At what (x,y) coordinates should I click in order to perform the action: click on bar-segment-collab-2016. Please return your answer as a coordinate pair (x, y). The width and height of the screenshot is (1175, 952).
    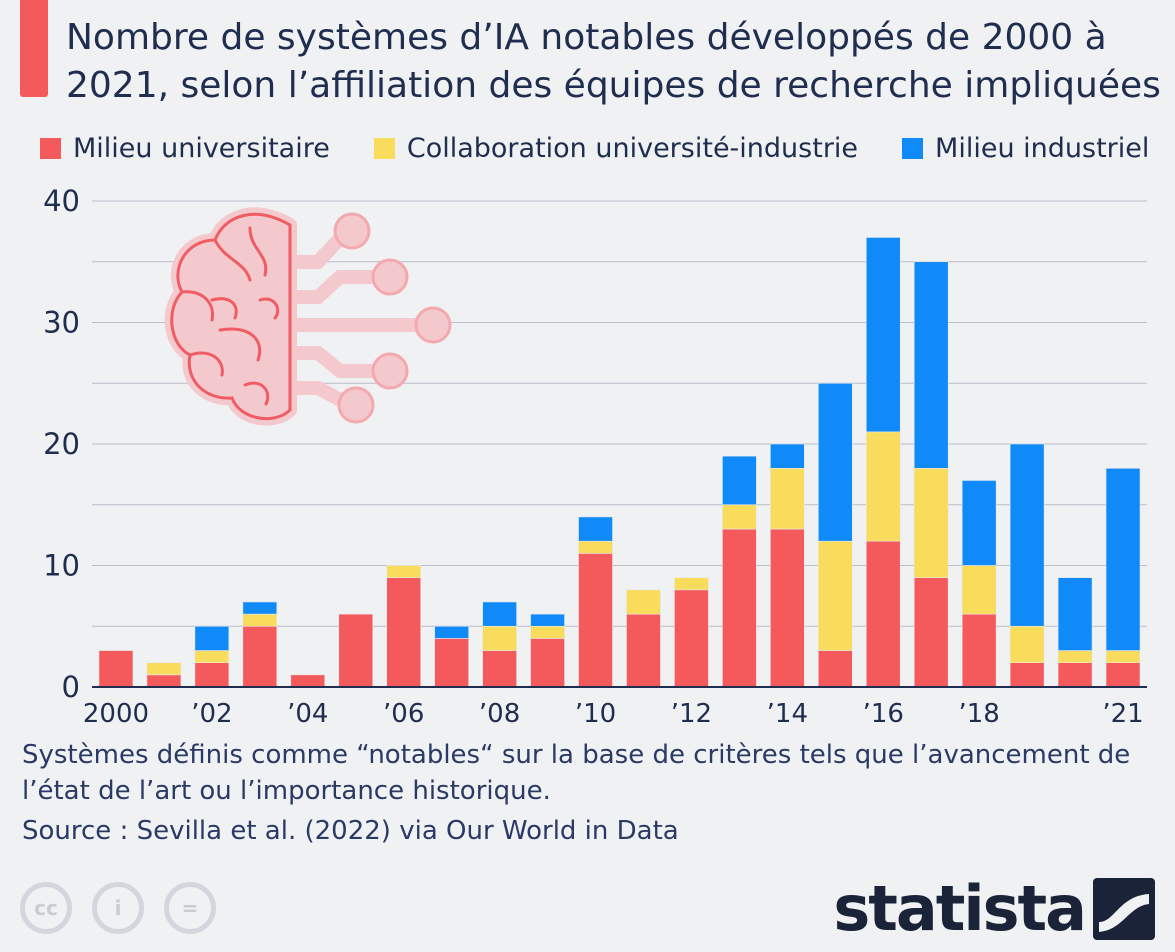
    Looking at the image, I should click on (883, 486).